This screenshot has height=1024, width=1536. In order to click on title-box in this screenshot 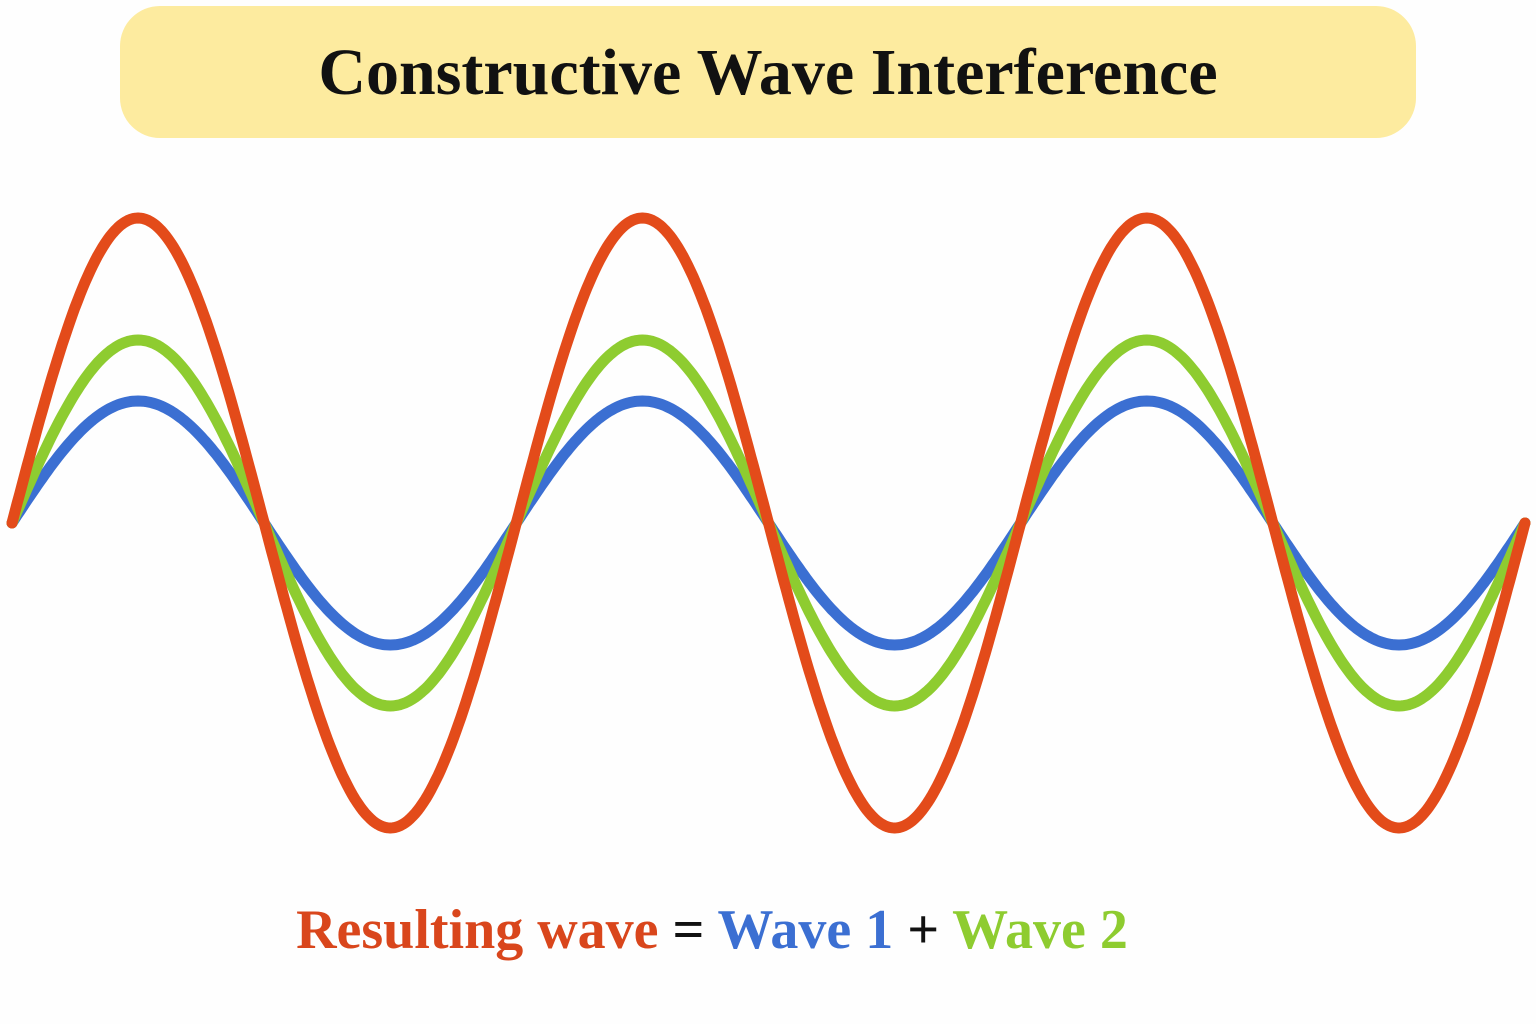, I will do `click(768, 72)`.